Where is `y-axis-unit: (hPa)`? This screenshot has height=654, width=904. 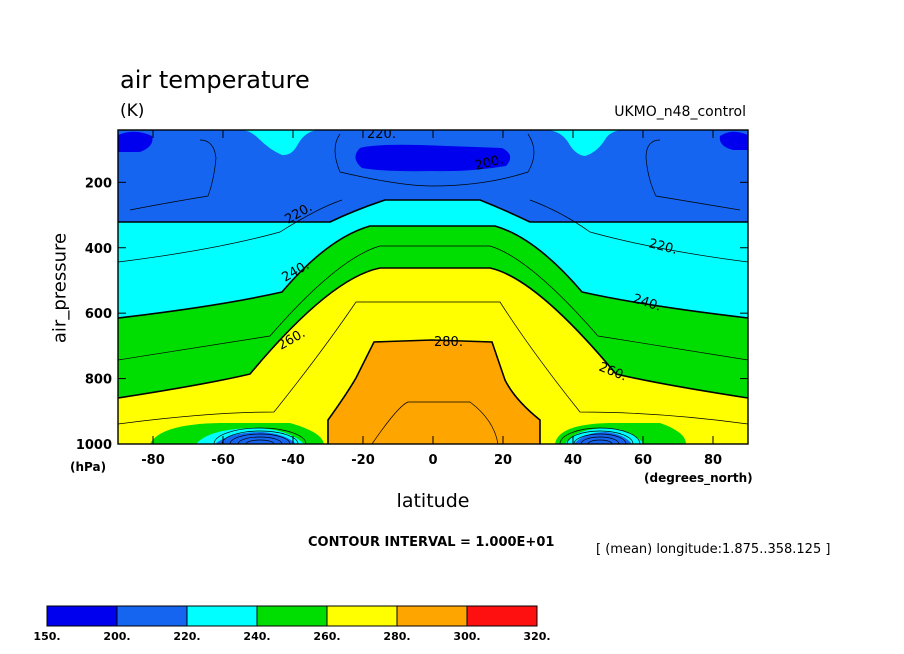 y-axis-unit: (hPa) is located at coordinates (88, 467).